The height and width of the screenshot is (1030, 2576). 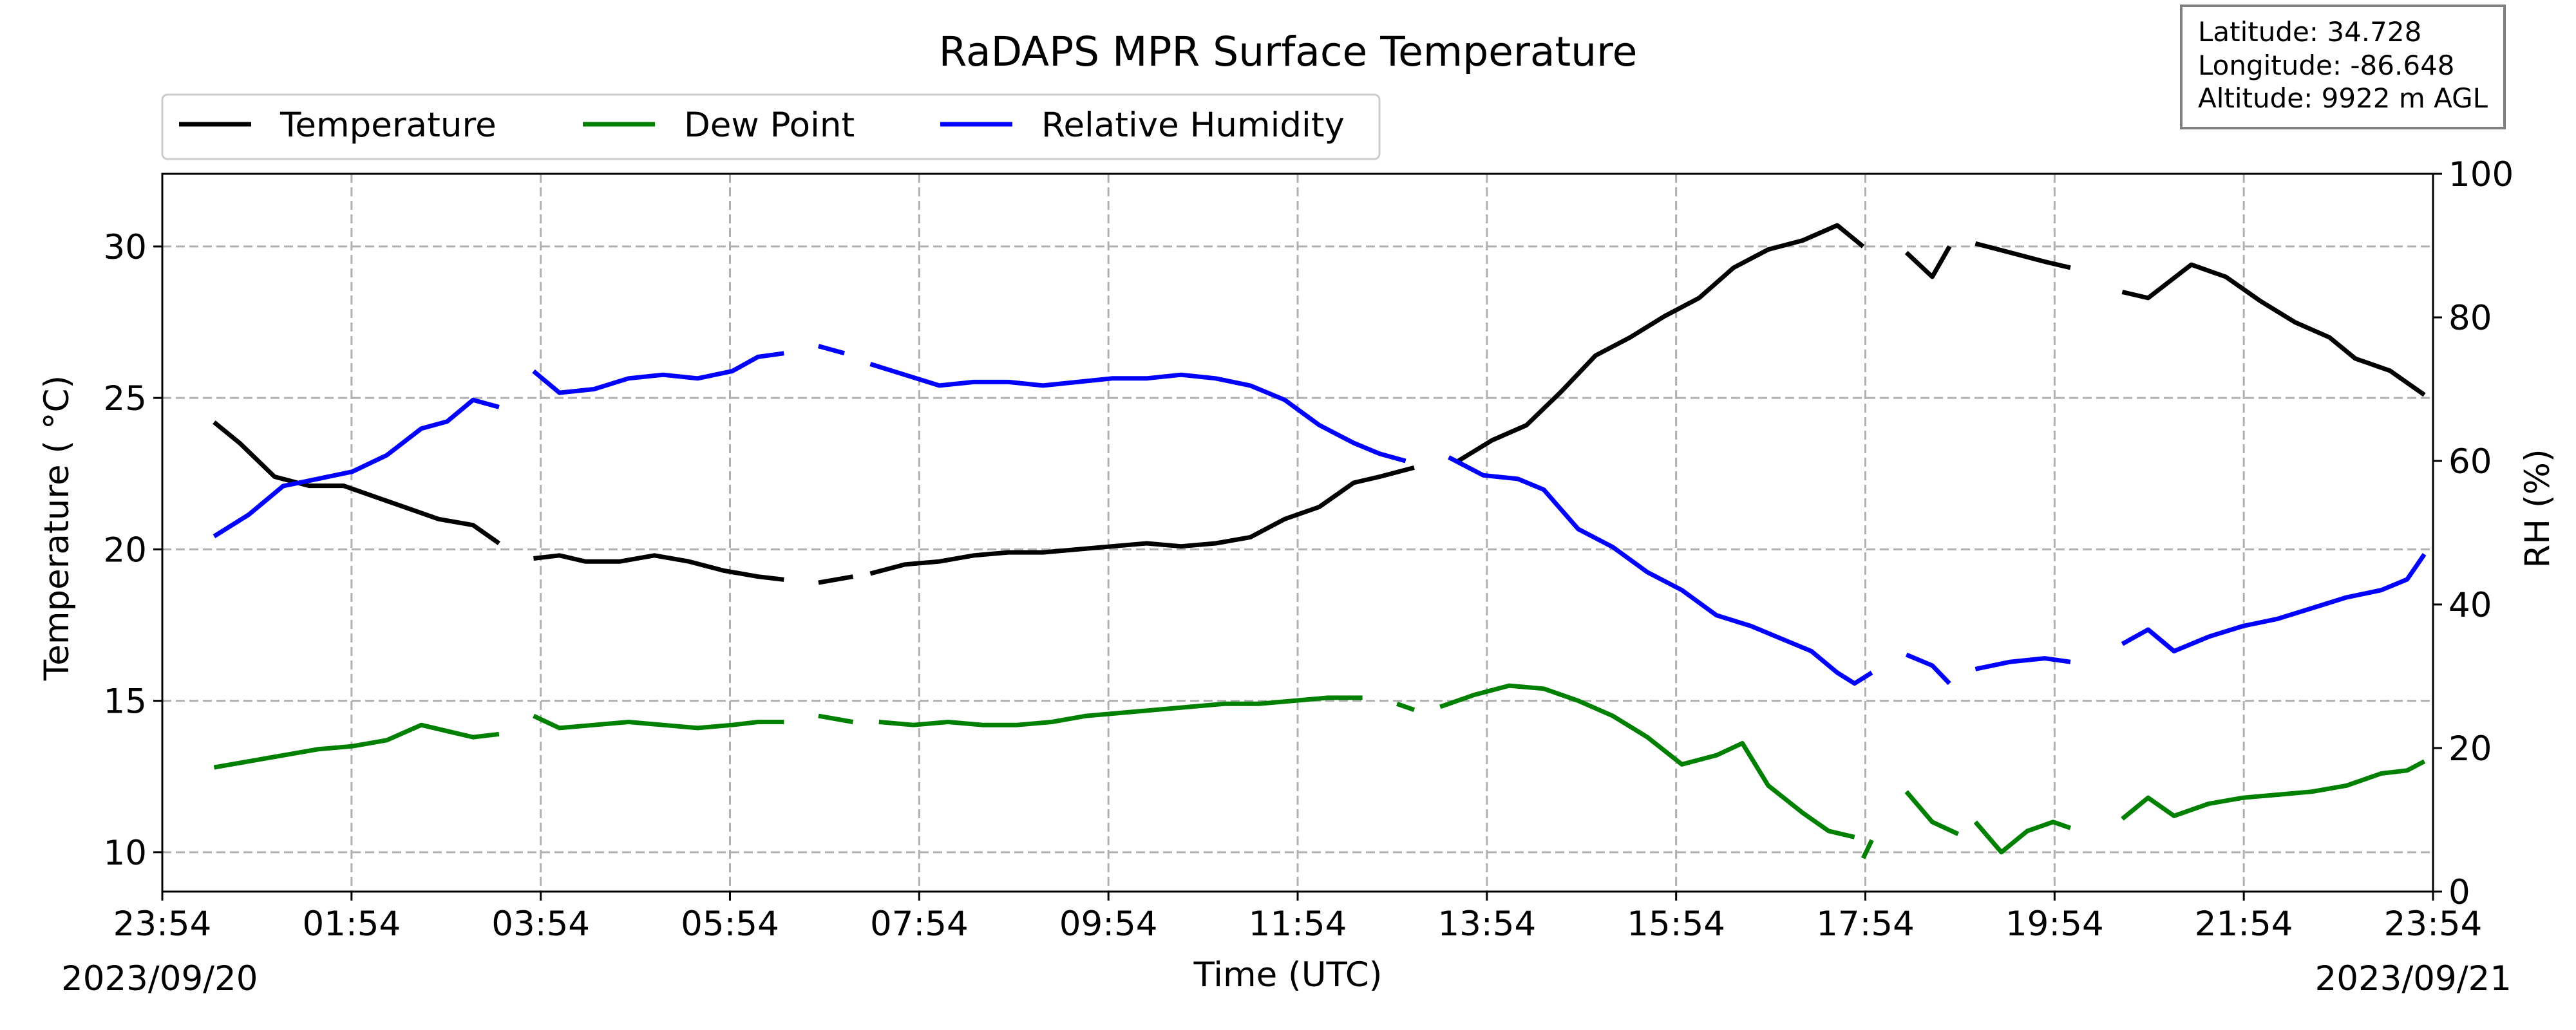 What do you see at coordinates (1486, 924) in the screenshot?
I see `x-tick-label: 13:54` at bounding box center [1486, 924].